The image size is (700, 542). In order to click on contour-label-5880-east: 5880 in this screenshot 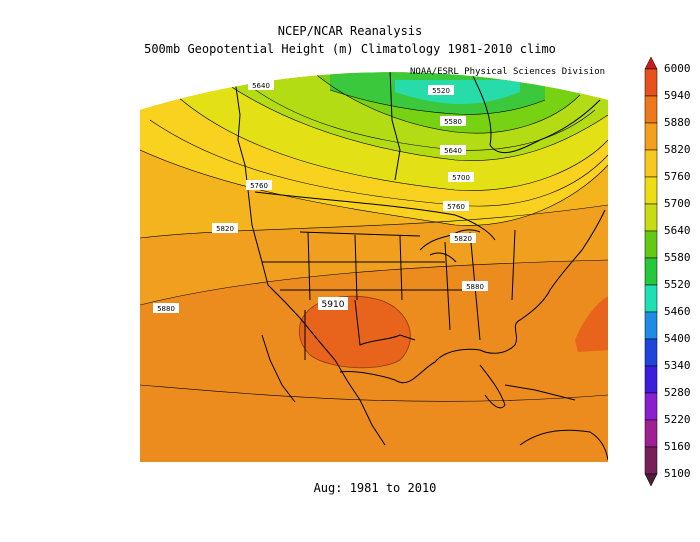, I will do `click(475, 286)`.